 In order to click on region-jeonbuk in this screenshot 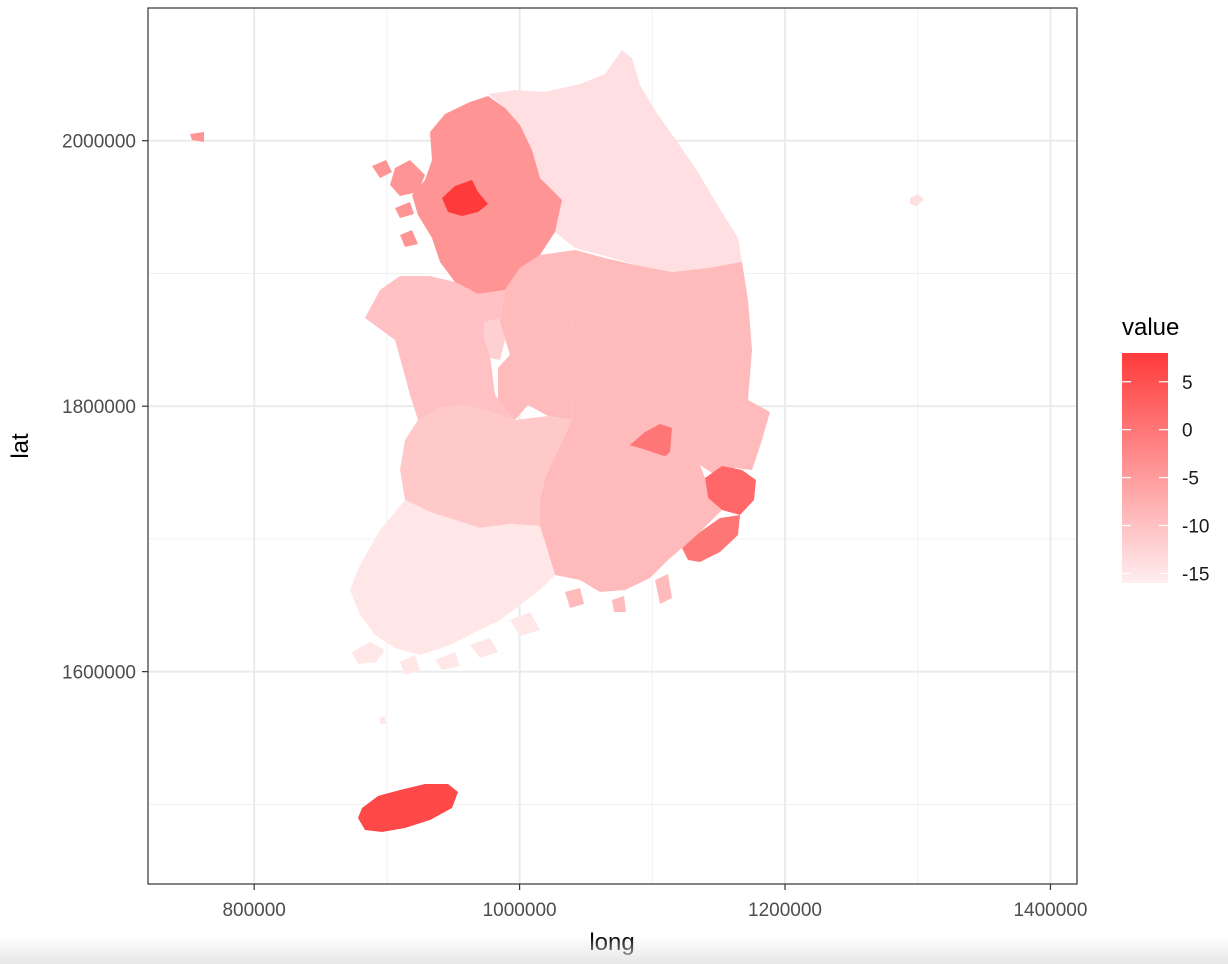, I will do `click(486, 466)`.